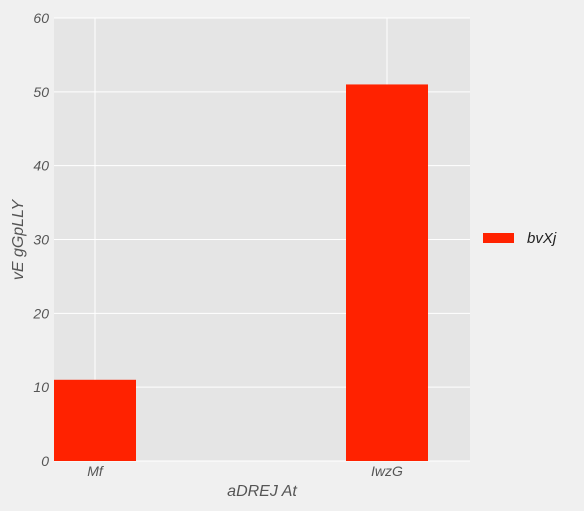 Image resolution: width=584 pixels, height=511 pixels. I want to click on y-tick-label: 20, so click(40, 313).